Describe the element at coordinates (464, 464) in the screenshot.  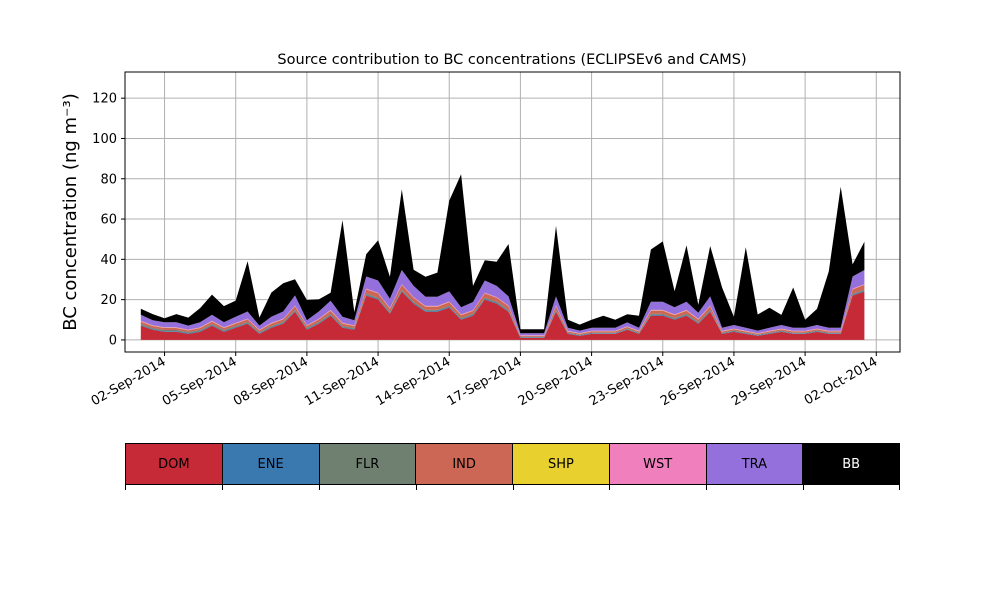
I see `legend-item-ind: IND` at that location.